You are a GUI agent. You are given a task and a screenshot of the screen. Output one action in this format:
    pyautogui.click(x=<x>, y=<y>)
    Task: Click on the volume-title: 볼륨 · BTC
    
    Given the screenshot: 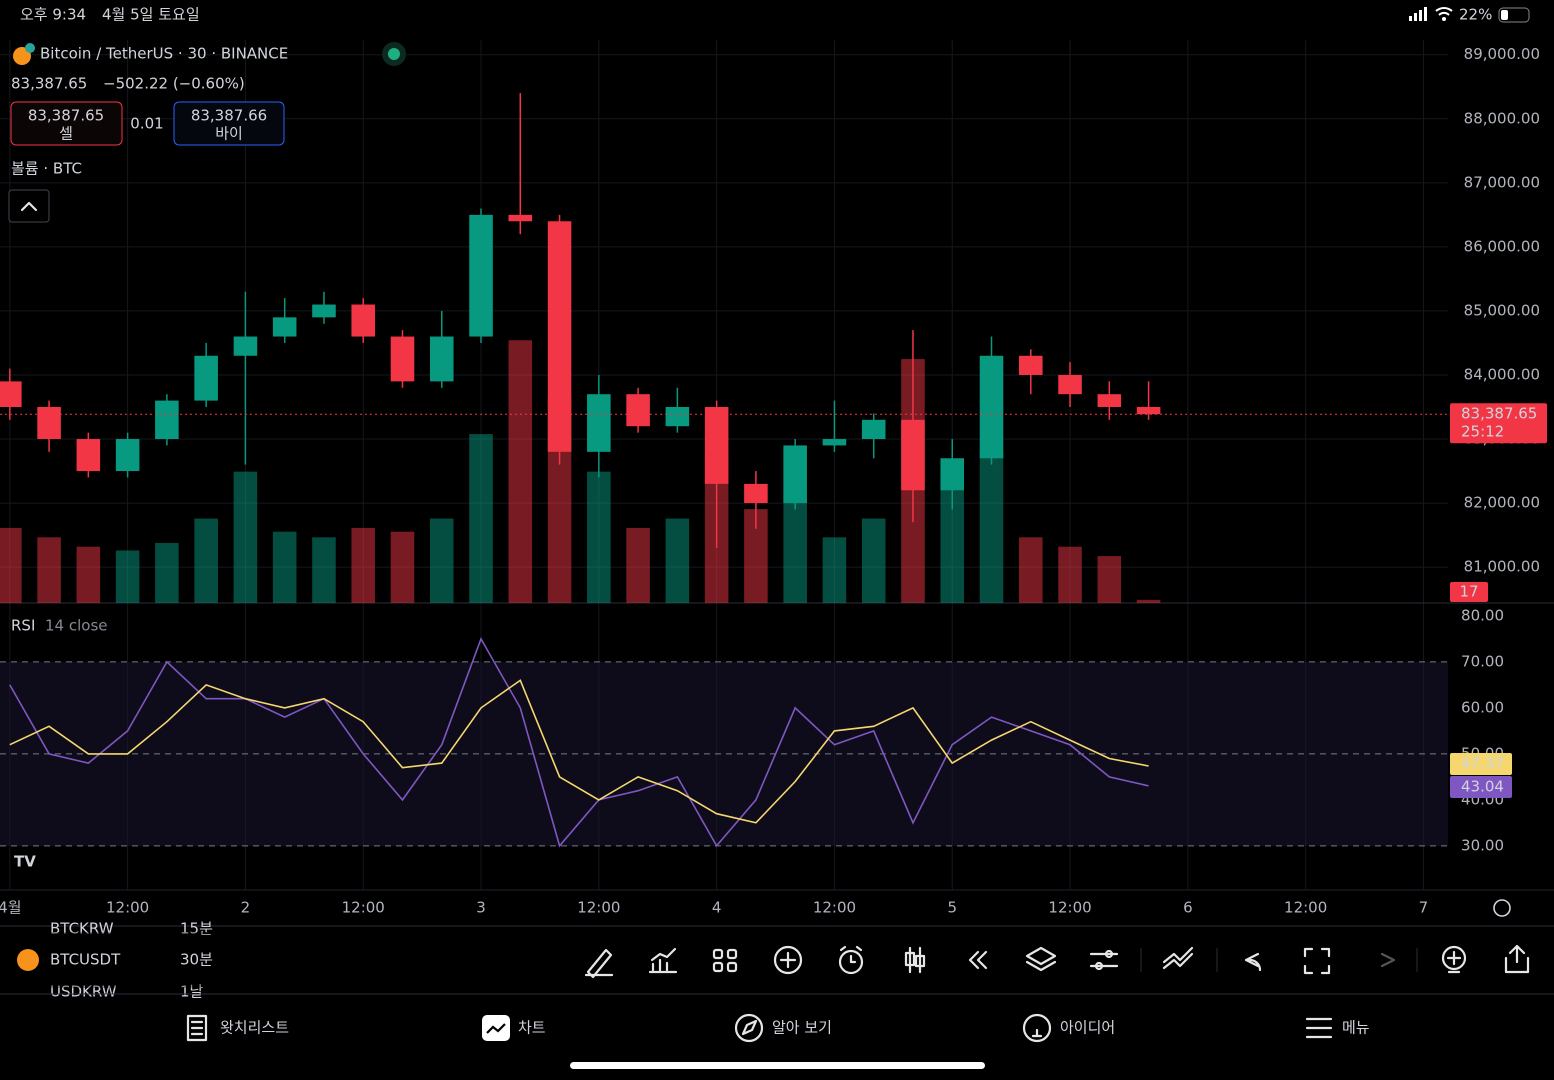 What is the action you would take?
    pyautogui.click(x=46, y=169)
    